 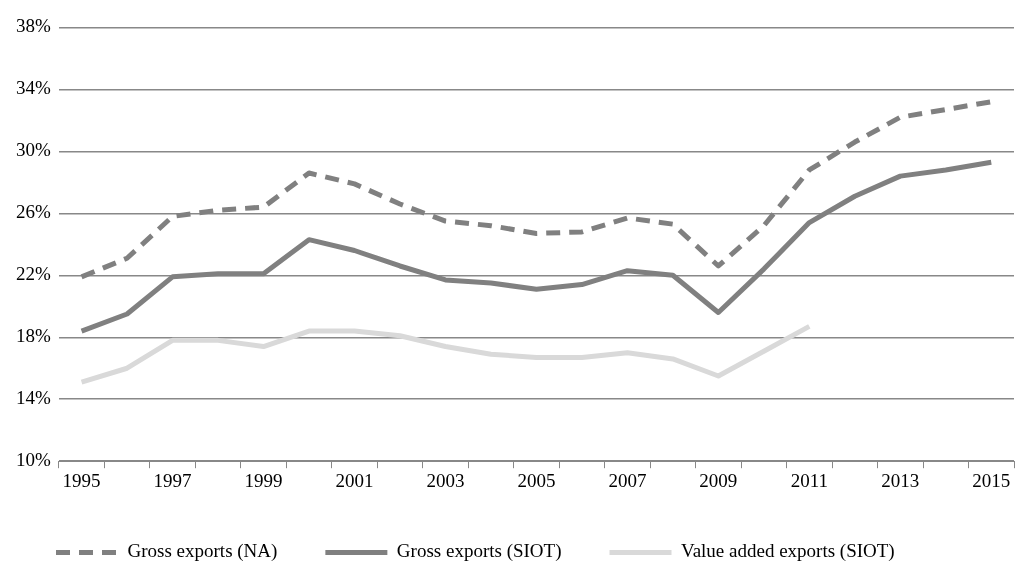 What do you see at coordinates (718, 480) in the screenshot?
I see `x-tick-label: 2009` at bounding box center [718, 480].